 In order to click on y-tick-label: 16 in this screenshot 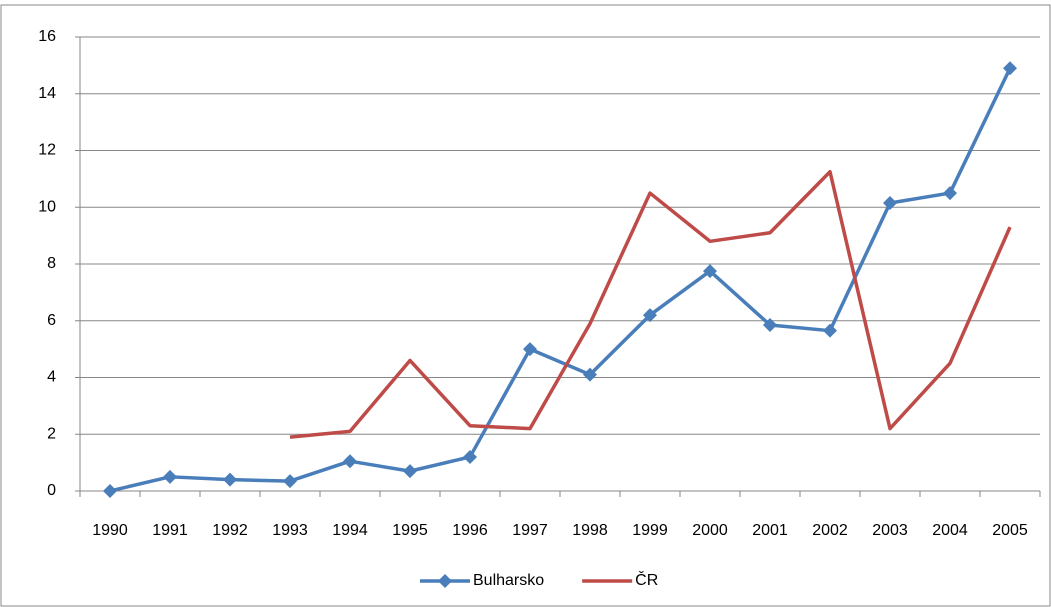, I will do `click(47, 36)`.